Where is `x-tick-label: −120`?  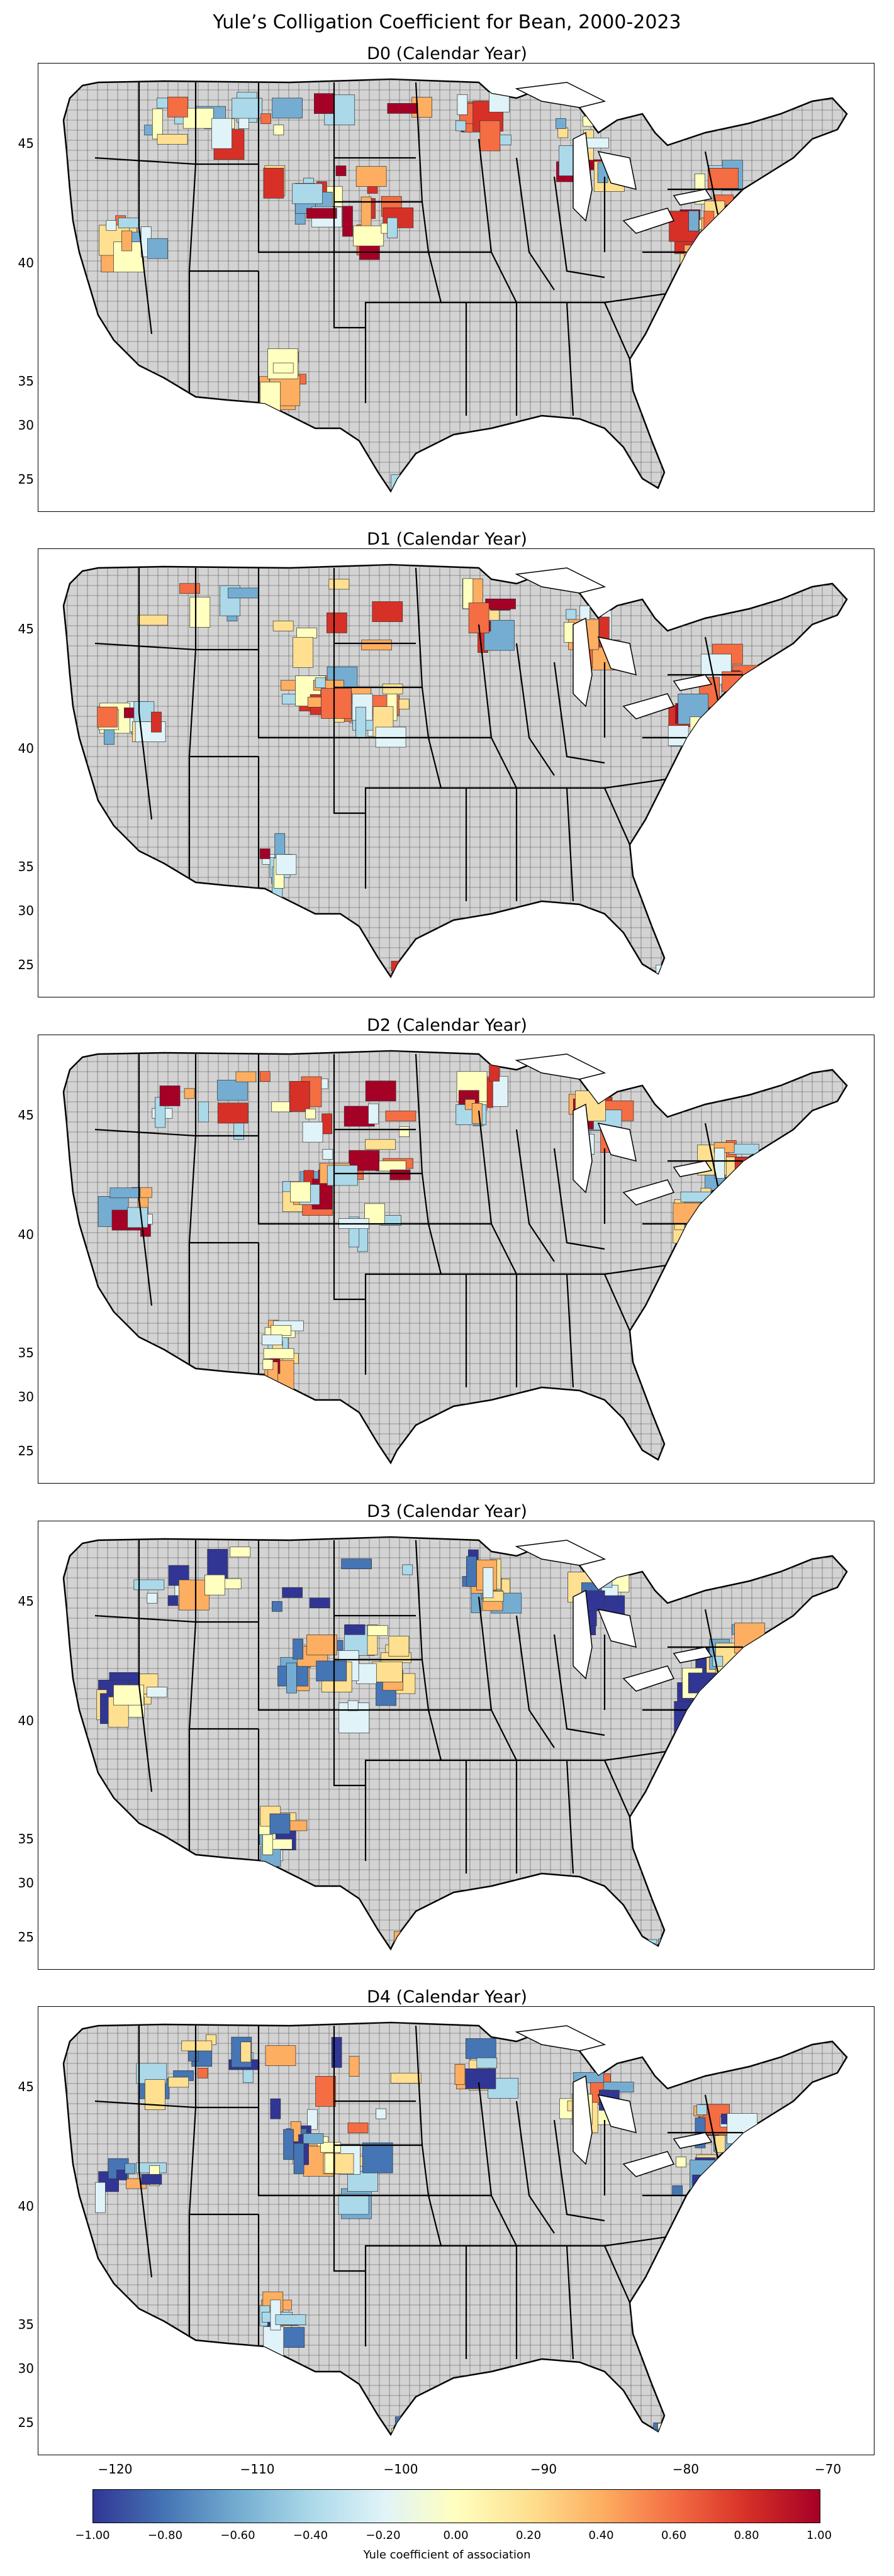
x-tick-label: −120 is located at coordinates (115, 2469).